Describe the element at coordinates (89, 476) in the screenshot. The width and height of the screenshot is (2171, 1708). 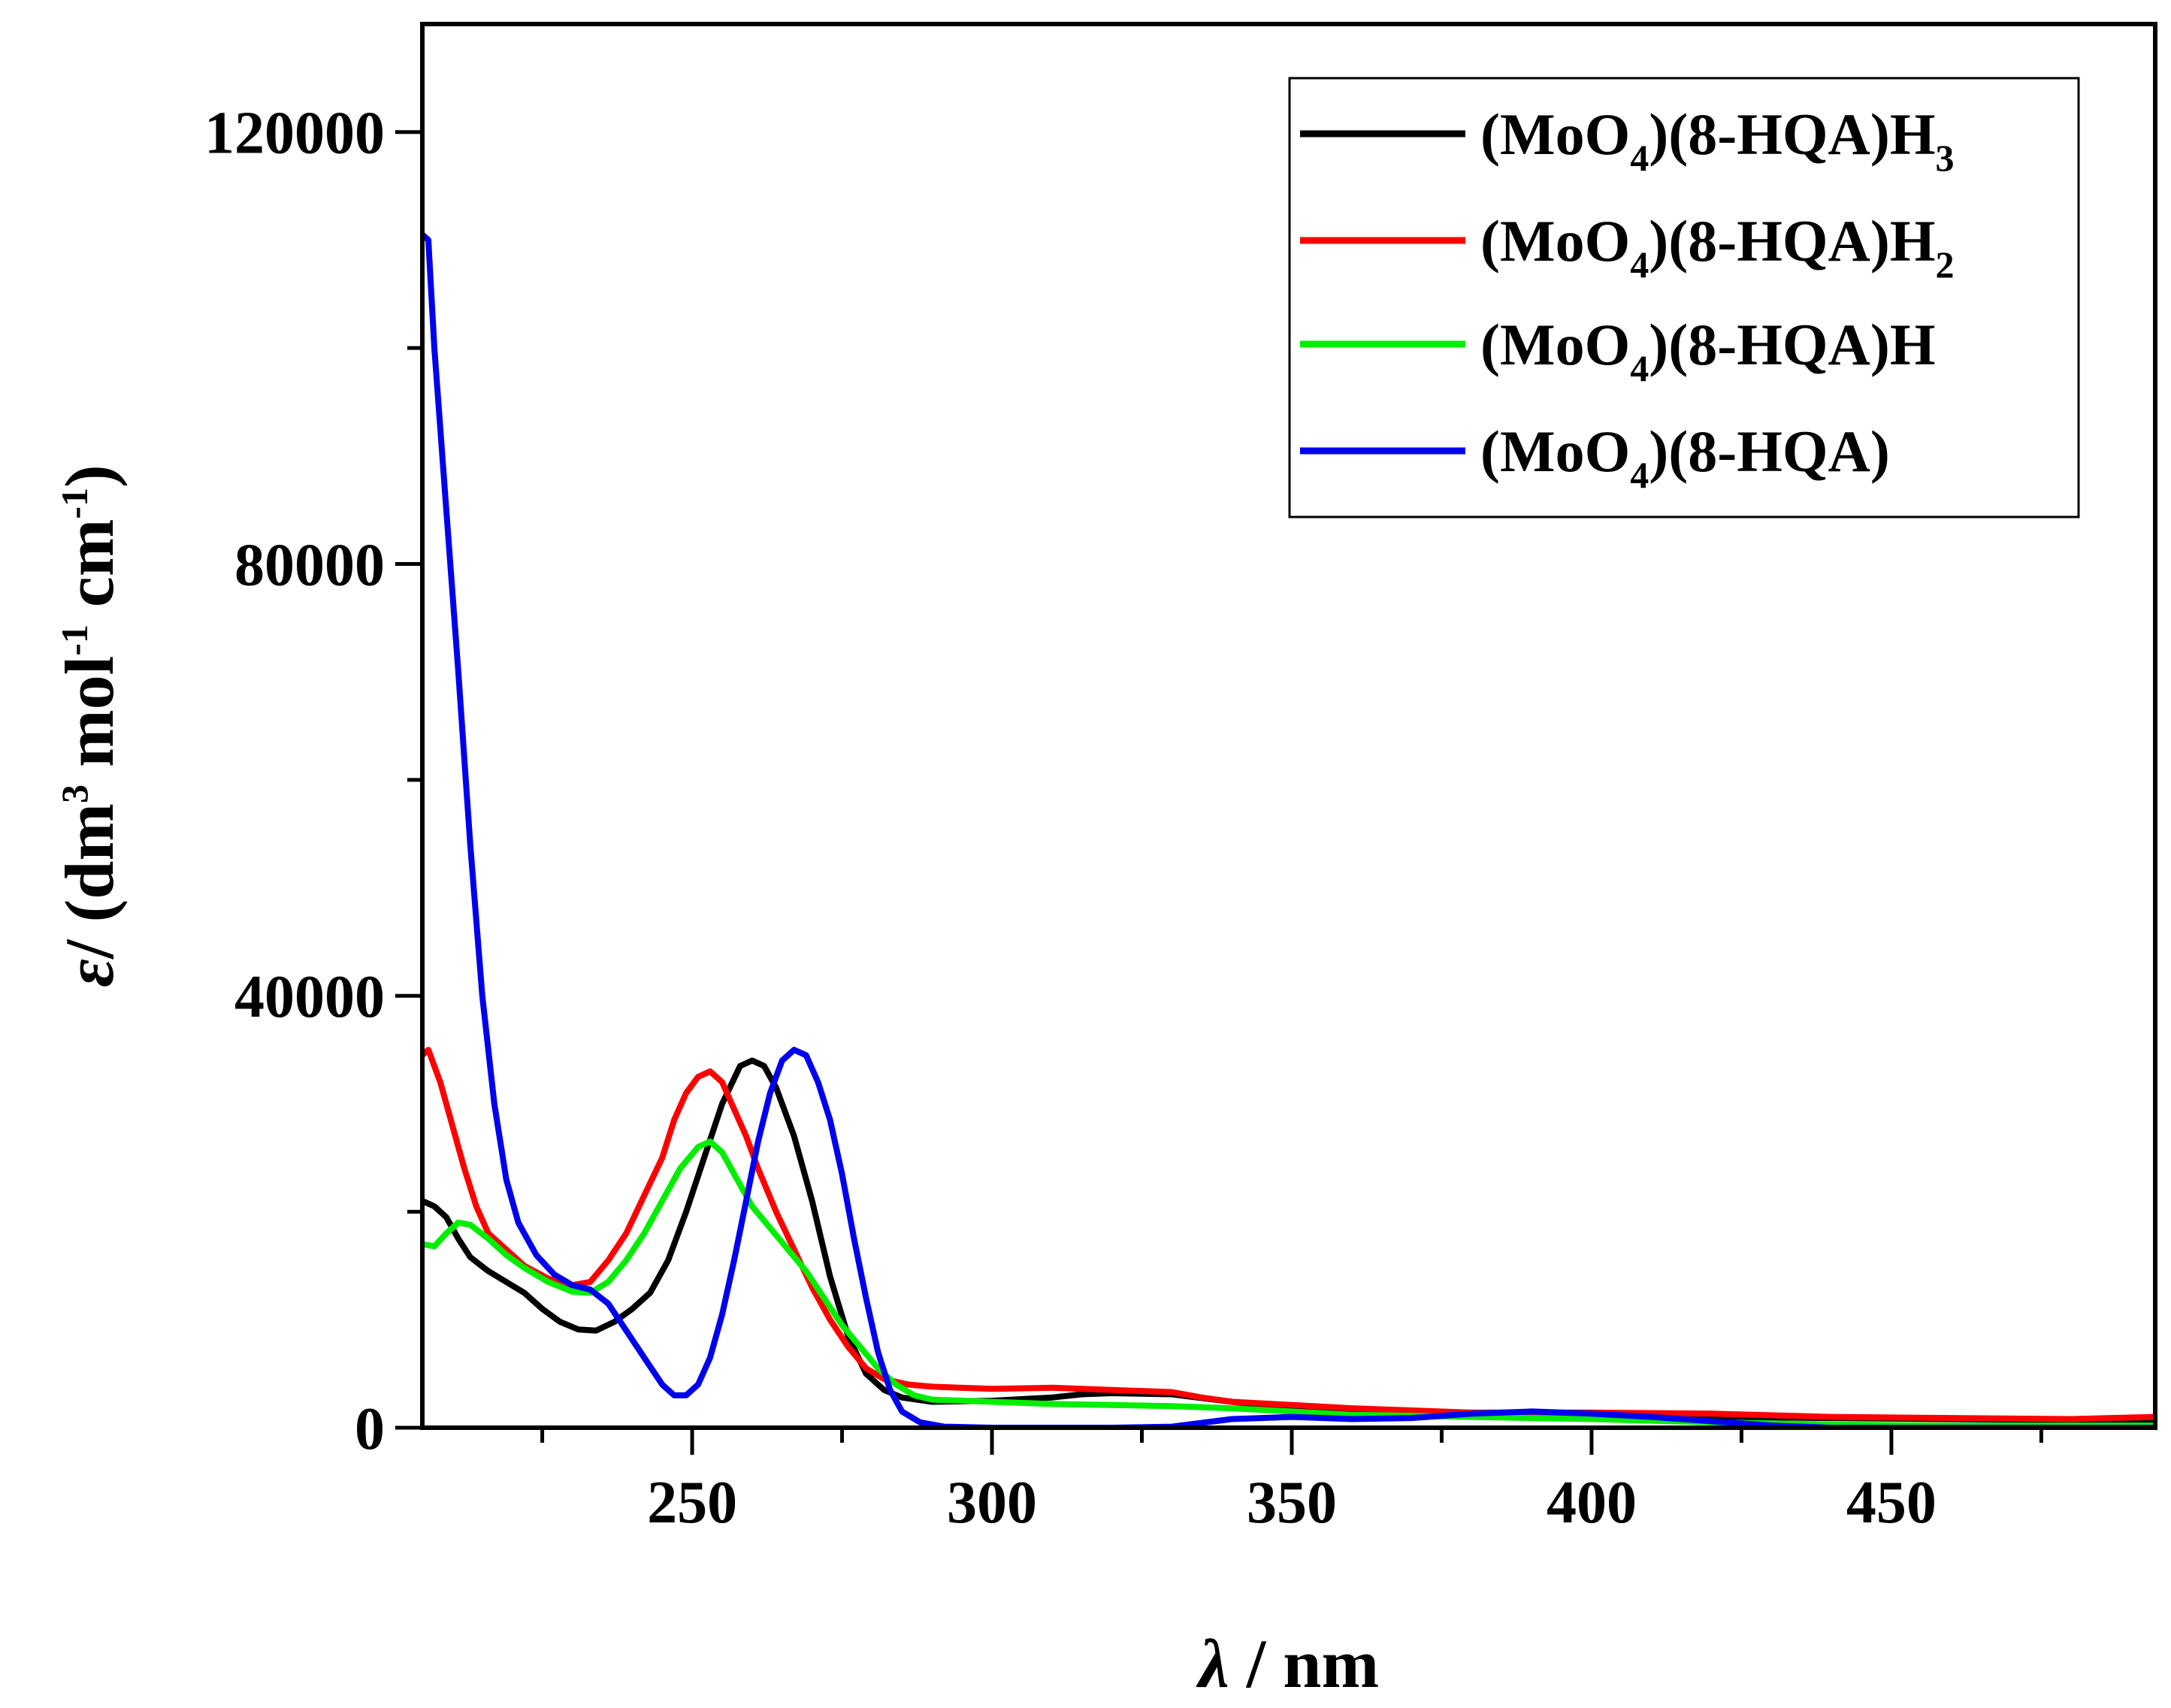
I see `y-axis-unit-part4: )` at that location.